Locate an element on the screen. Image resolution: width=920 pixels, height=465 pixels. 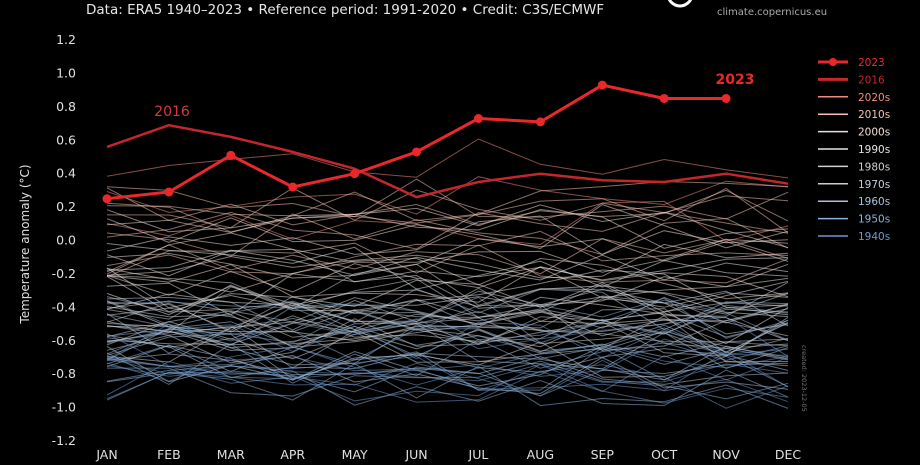
y-tick-label: -0.6 is located at coordinates (64, 340).